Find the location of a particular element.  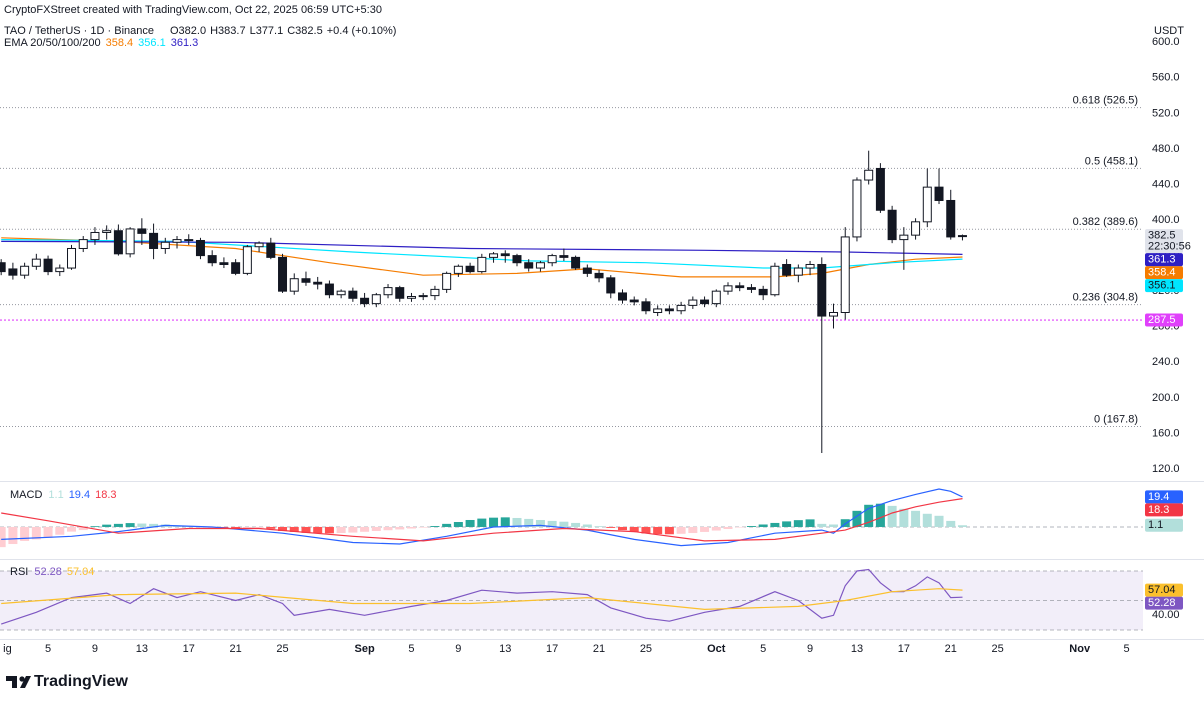

fib-level-label: 0.382 (389.6) is located at coordinates (1105, 222).